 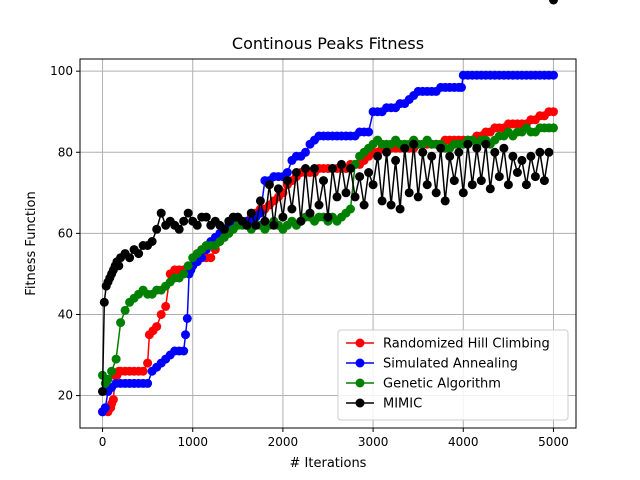 What do you see at coordinates (283, 442) in the screenshot?
I see `x-tick-label: 2000` at bounding box center [283, 442].